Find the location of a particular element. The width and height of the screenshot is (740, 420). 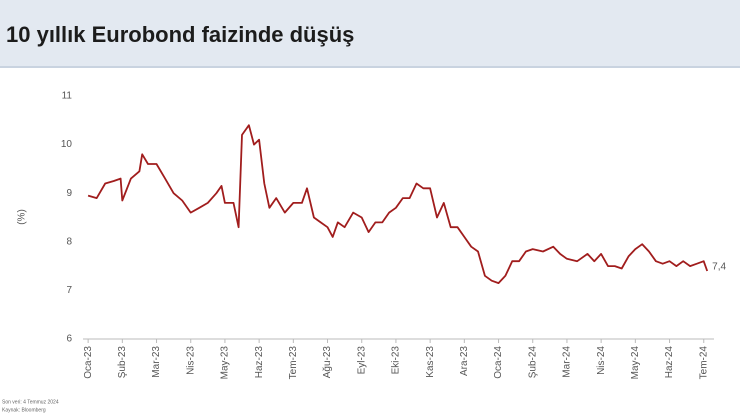

footnote: Kaynak: Bloomberg is located at coordinates (24, 410).